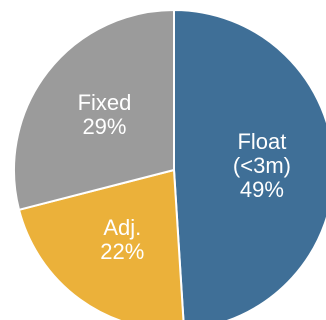 The width and height of the screenshot is (326, 320). I want to click on slice-value-label: 29%, so click(104, 126).